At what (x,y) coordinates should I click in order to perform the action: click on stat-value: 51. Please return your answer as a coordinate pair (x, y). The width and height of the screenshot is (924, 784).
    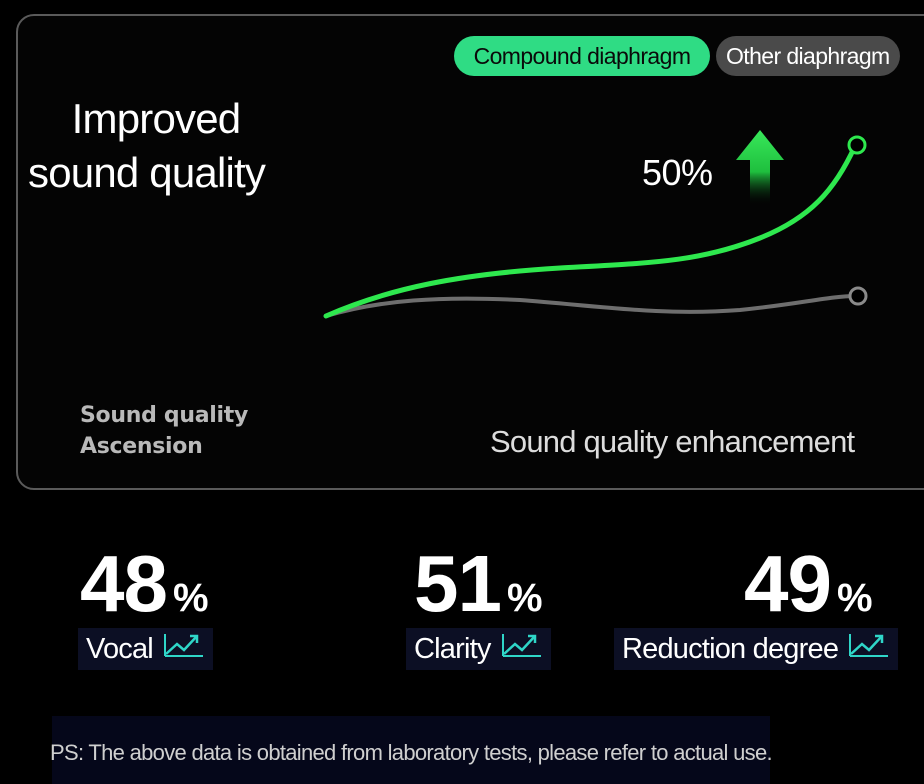
    Looking at the image, I should click on (458, 583).